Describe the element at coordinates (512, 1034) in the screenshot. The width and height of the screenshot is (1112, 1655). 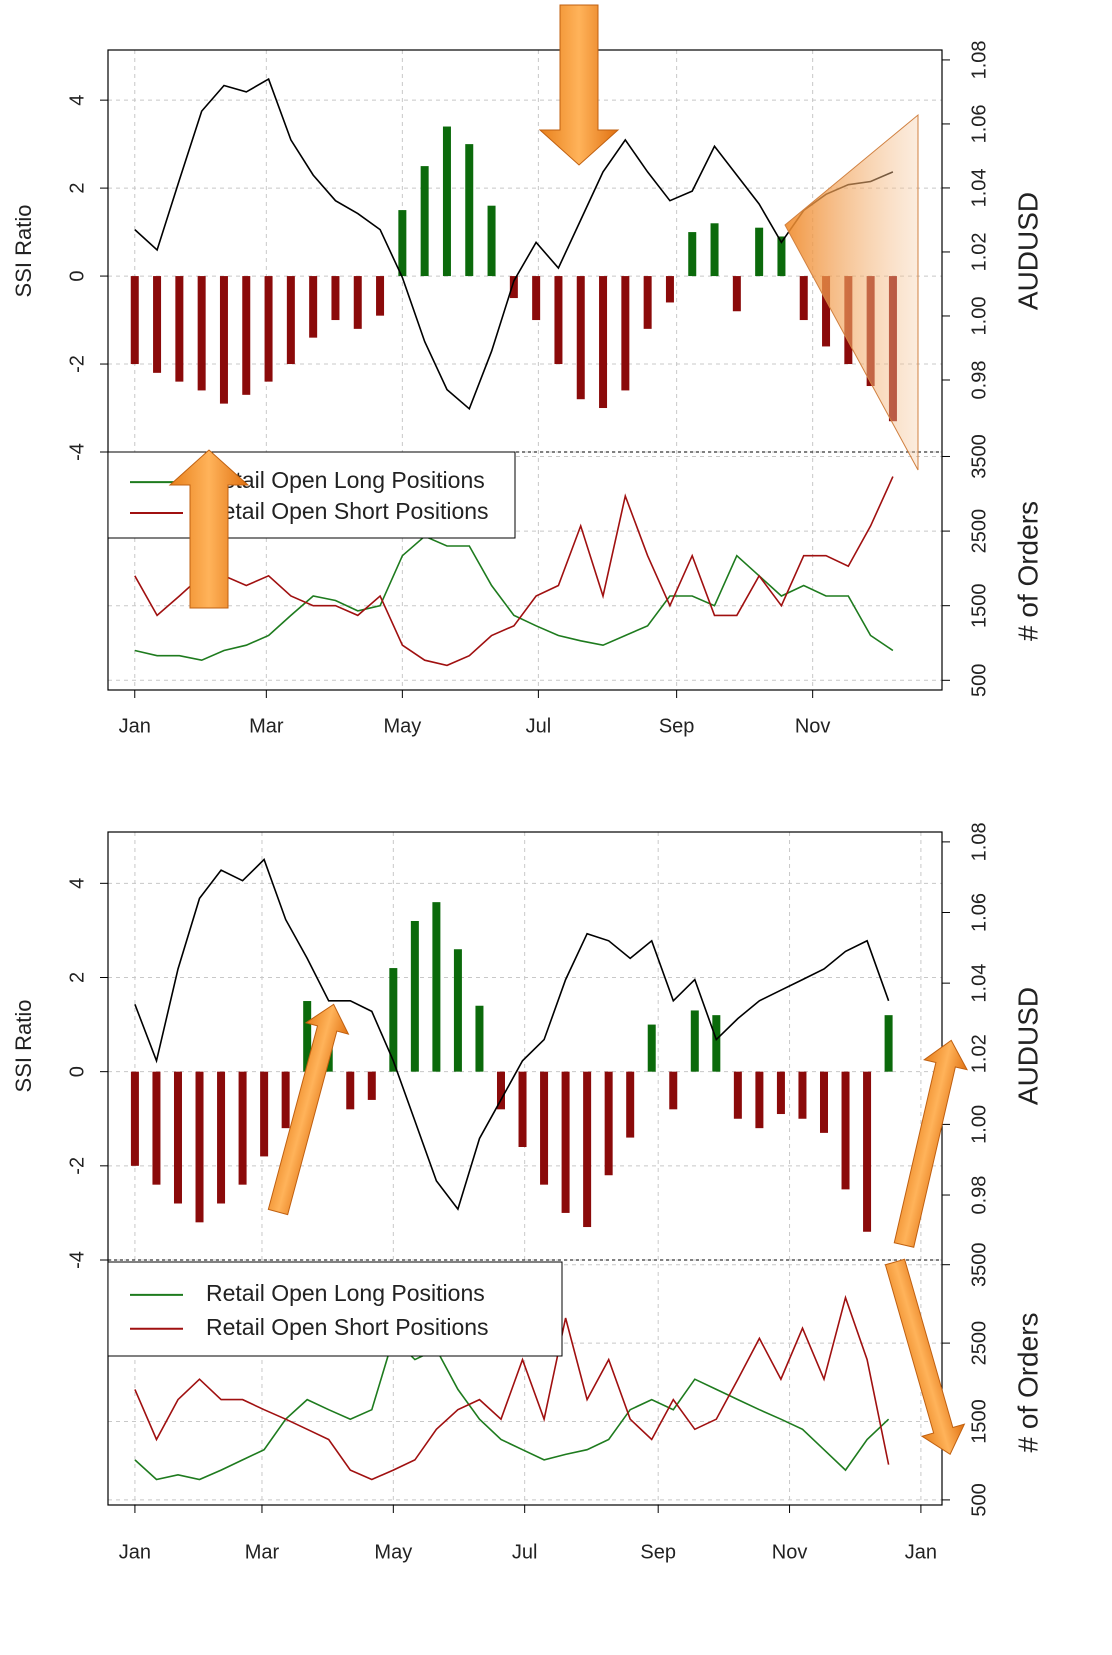
I see `price-line` at that location.